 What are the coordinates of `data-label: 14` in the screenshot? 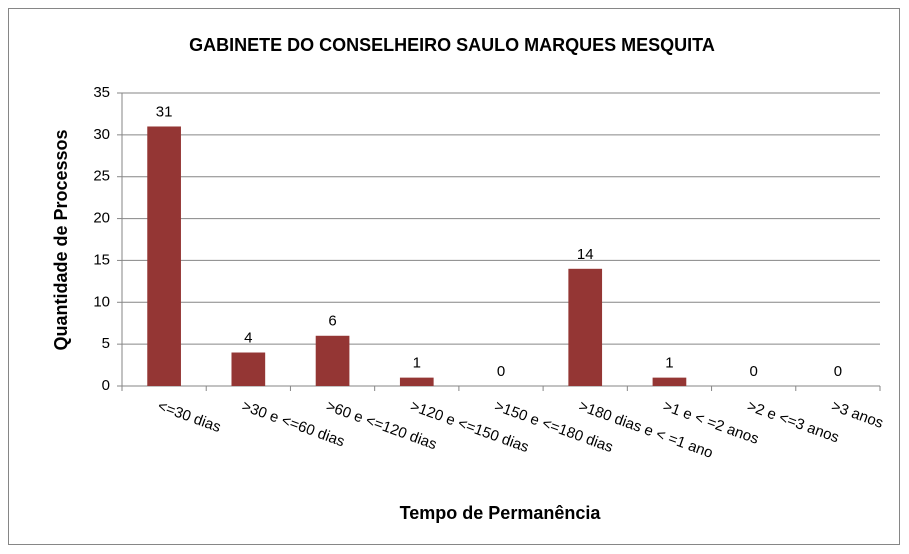 It's located at (585, 254).